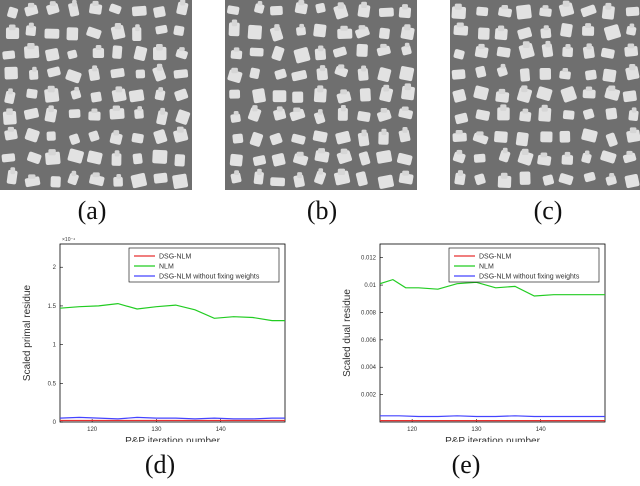  Describe the element at coordinates (92, 210) in the screenshot. I see `caption-a: (a)` at that location.